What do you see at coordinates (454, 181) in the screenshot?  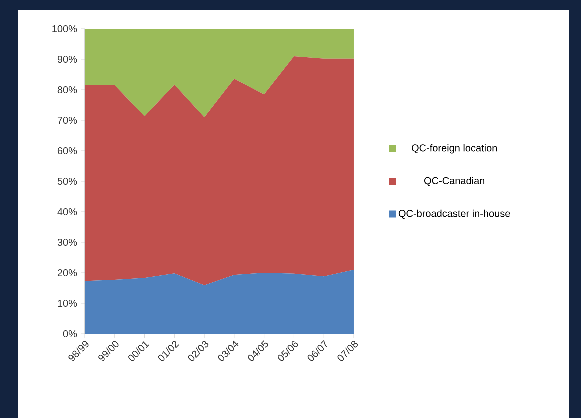 I see `text: QC-Canadian` at bounding box center [454, 181].